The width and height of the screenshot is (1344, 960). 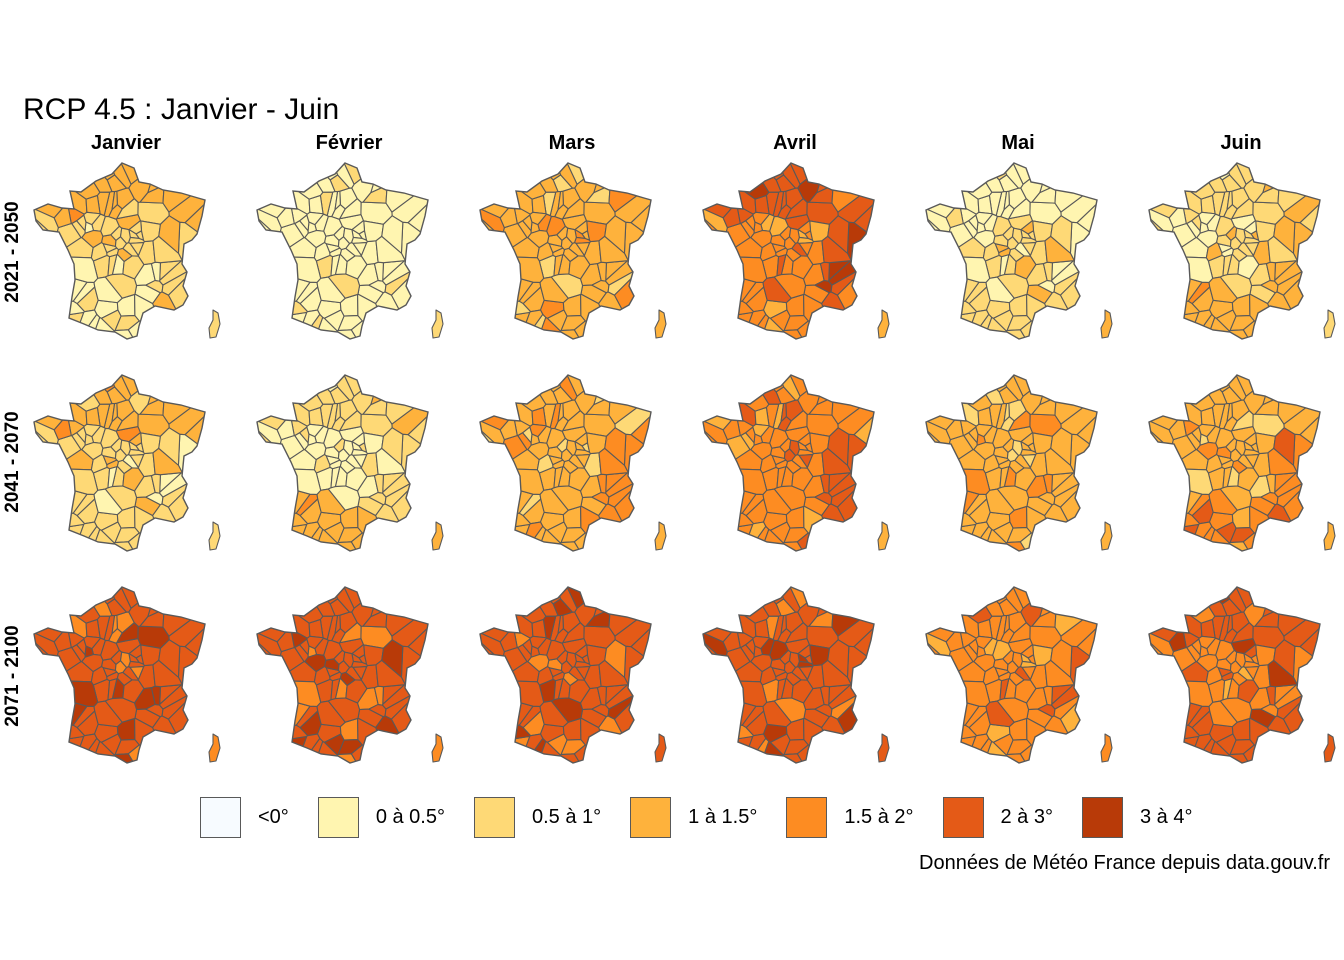 What do you see at coordinates (795, 143) in the screenshot?
I see `column-title-3: Avril` at bounding box center [795, 143].